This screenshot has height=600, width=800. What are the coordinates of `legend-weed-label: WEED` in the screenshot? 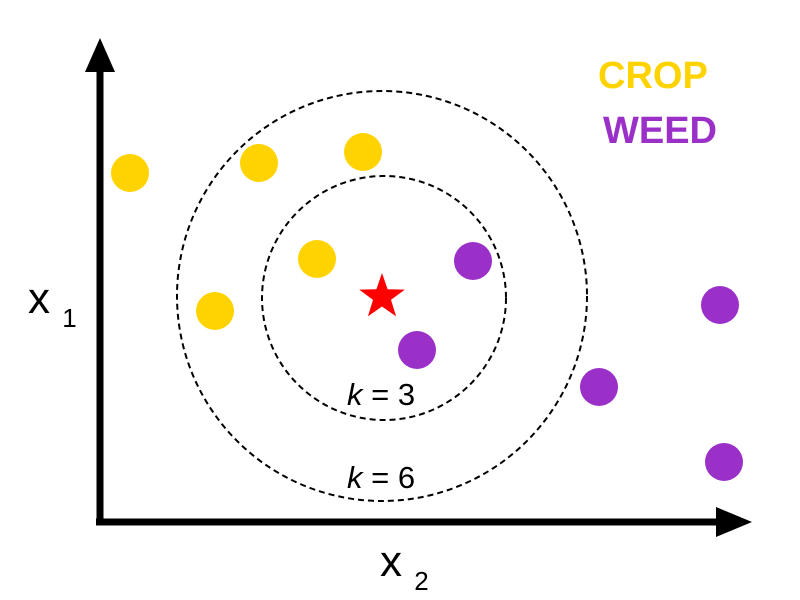 It's located at (660, 131).